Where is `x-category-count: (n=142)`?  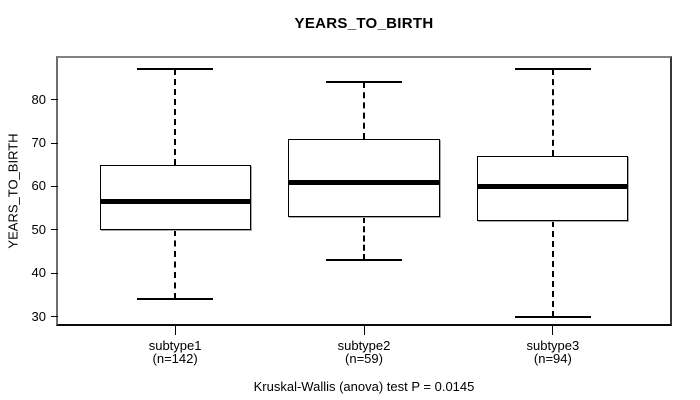
x-category-count: (n=142) is located at coordinates (175, 358).